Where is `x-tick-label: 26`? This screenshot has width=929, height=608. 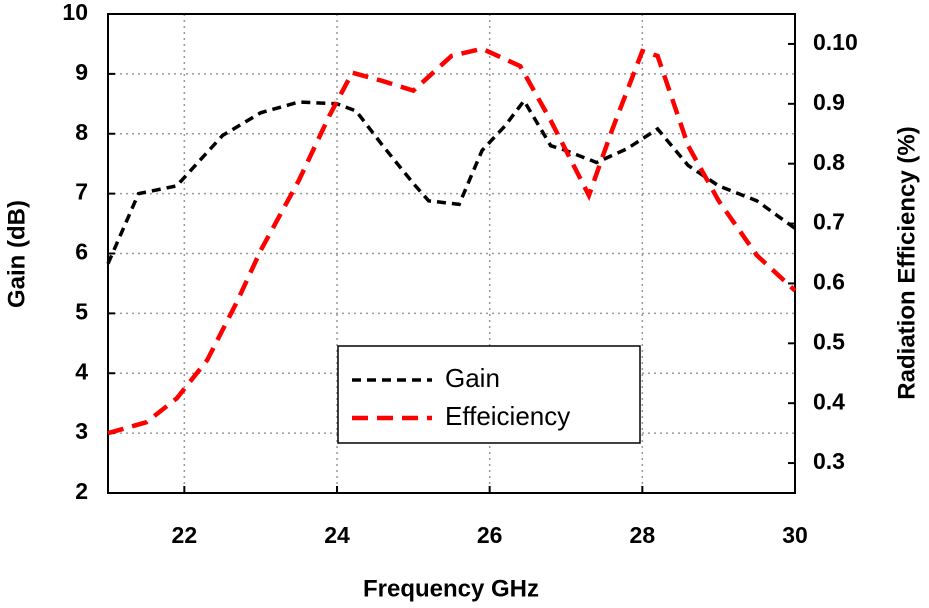
x-tick-label: 26 is located at coordinates (490, 535).